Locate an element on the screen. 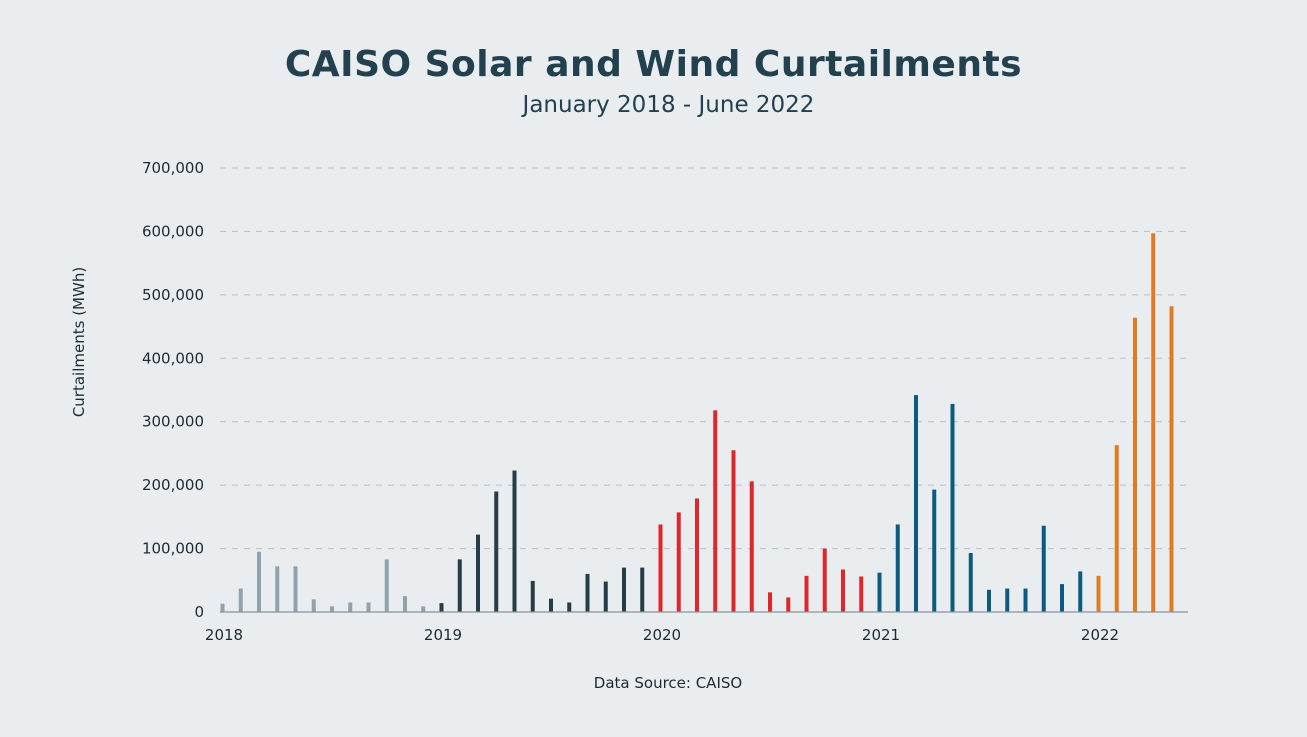  chart-subtitle: January 2018 - June 2022 is located at coordinates (668, 105).